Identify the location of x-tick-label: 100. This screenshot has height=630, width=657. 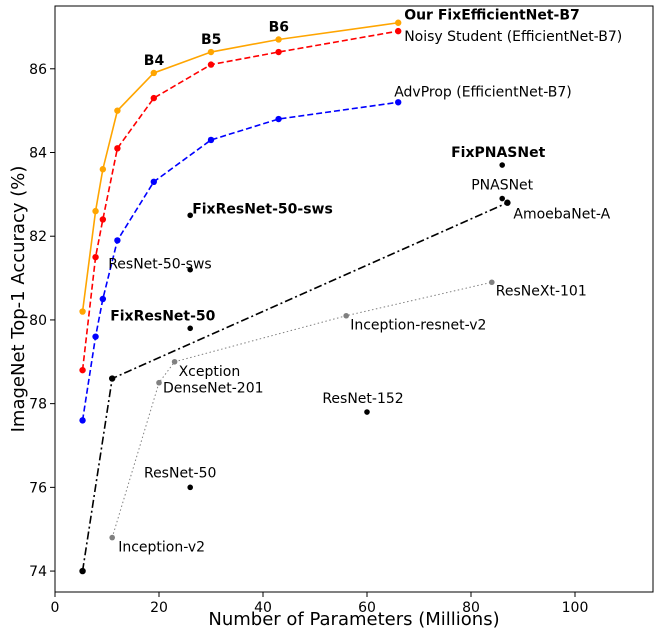
(575, 608).